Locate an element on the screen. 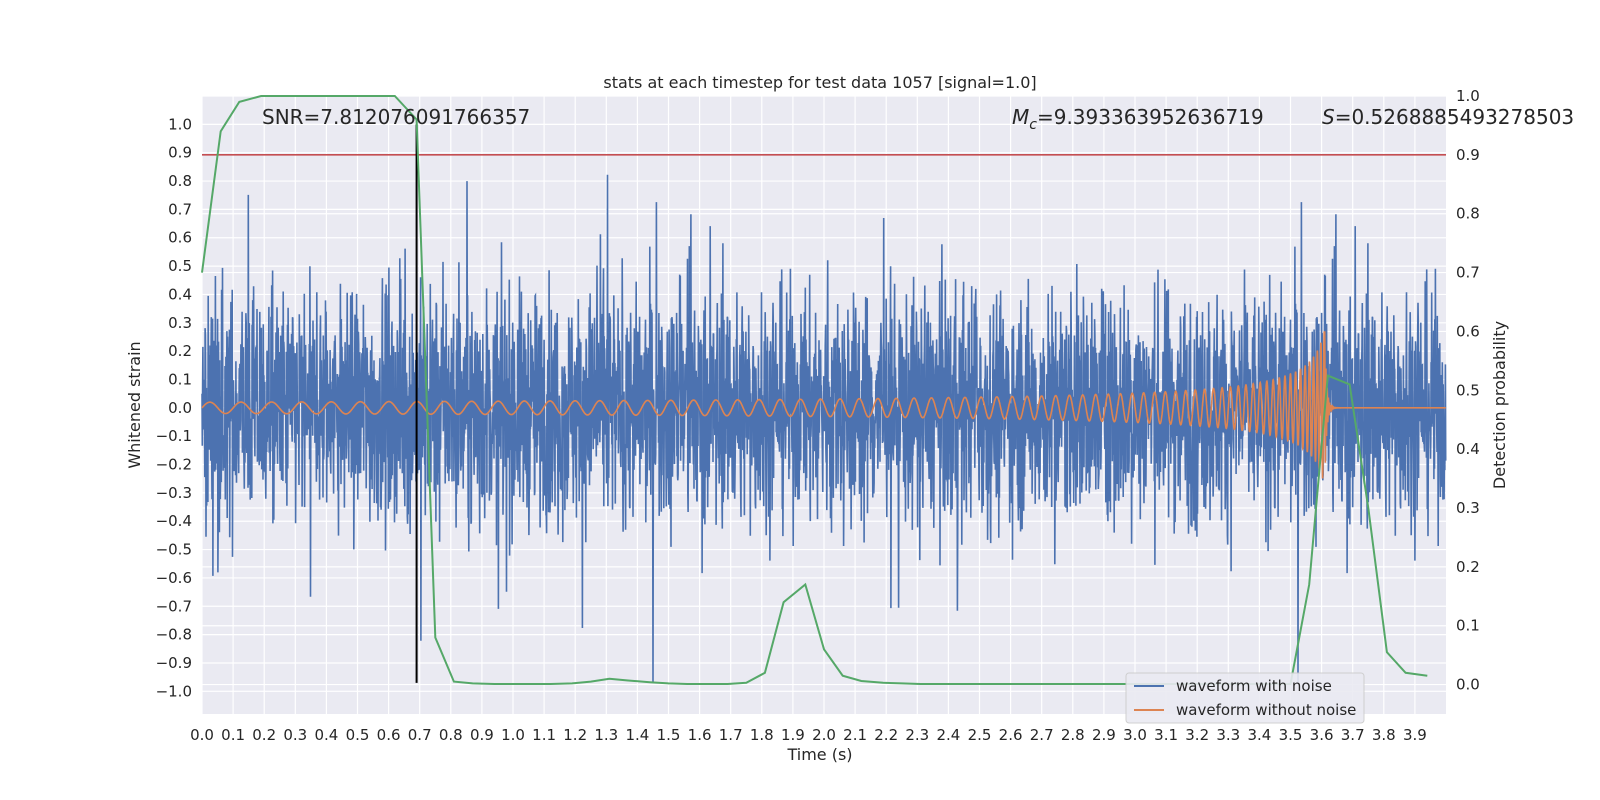 The width and height of the screenshot is (1600, 800). annotation-chirp-mass: Mc=9.393363952636719 is located at coordinates (1138, 119).